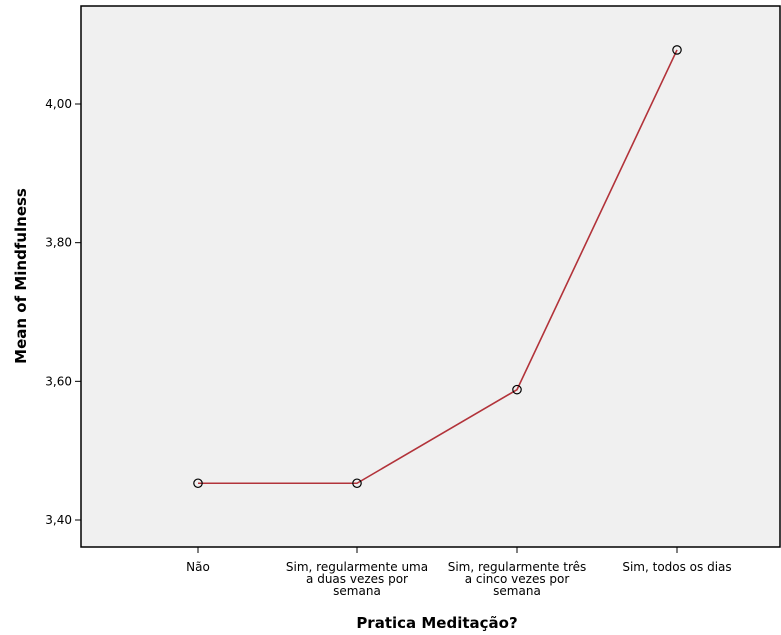 This screenshot has height=635, width=781. What do you see at coordinates (58, 104) in the screenshot?
I see `y-tick-label: 4,00` at bounding box center [58, 104].